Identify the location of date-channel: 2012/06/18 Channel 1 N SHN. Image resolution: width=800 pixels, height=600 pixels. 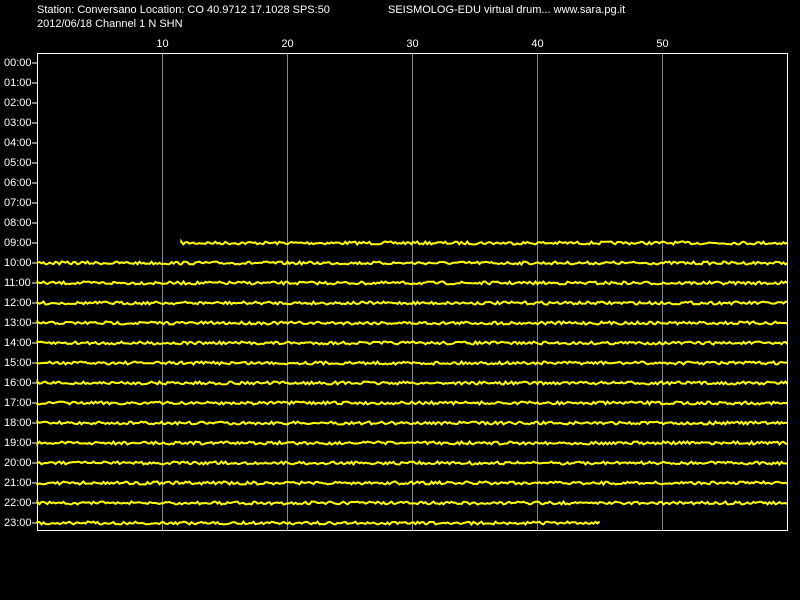
(110, 24).